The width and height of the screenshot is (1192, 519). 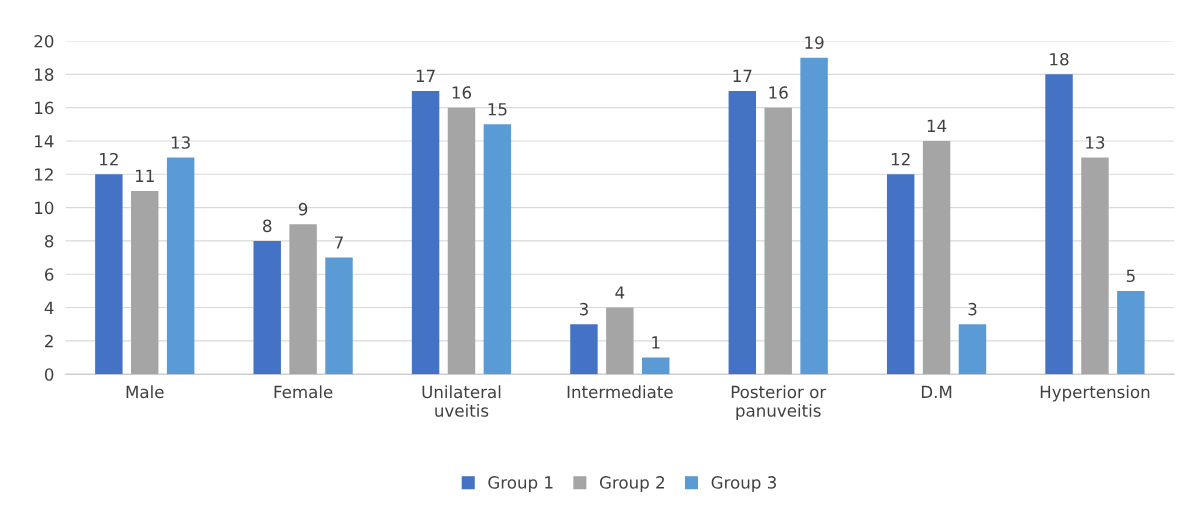 I want to click on data-label: 15, so click(x=497, y=109).